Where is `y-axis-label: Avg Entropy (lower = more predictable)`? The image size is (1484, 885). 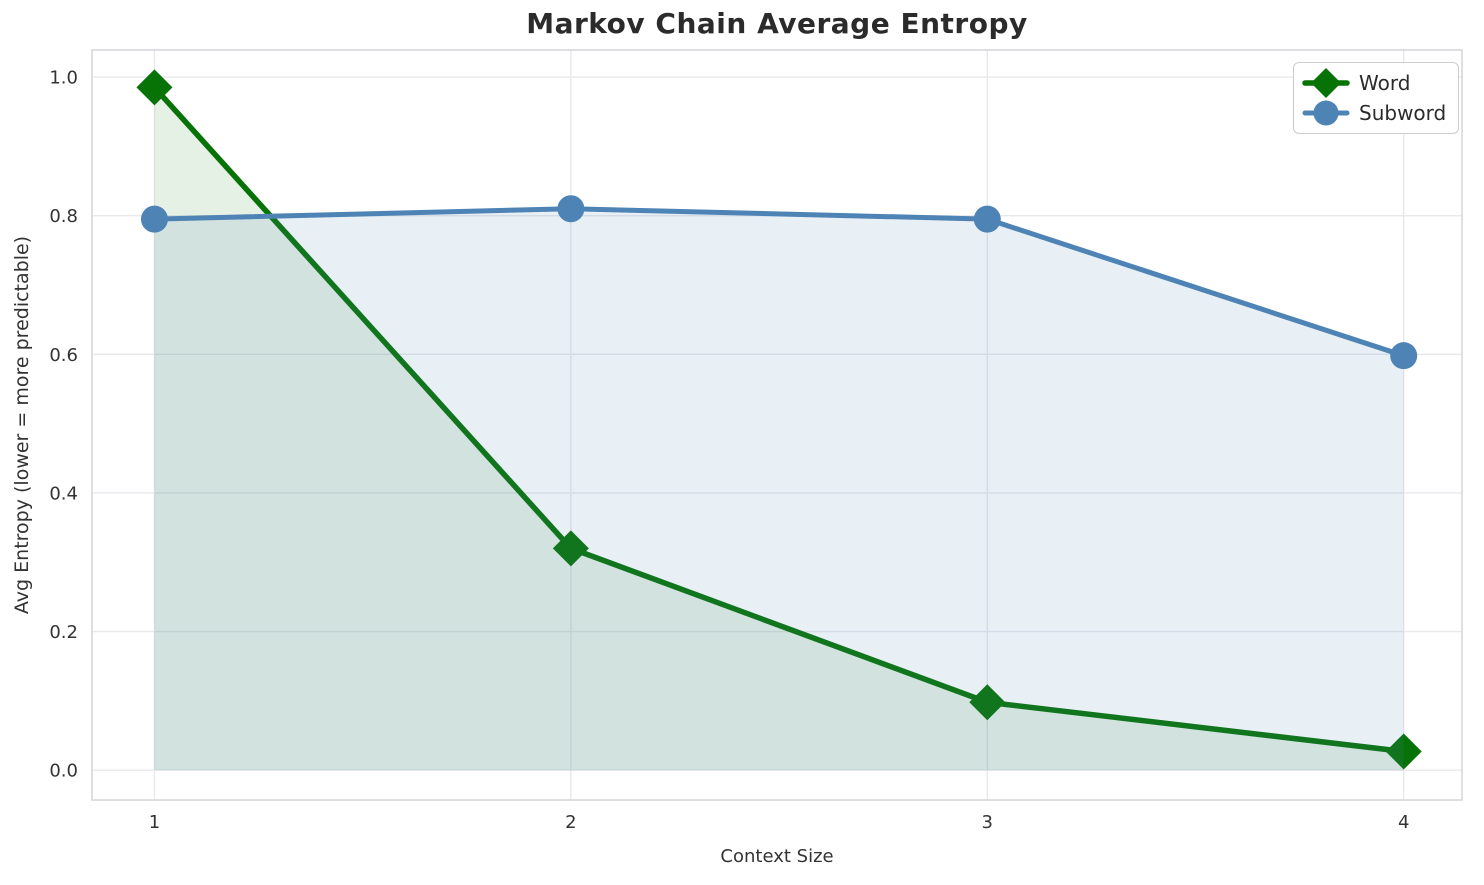
y-axis-label: Avg Entropy (lower = more predictable) is located at coordinates (22, 425).